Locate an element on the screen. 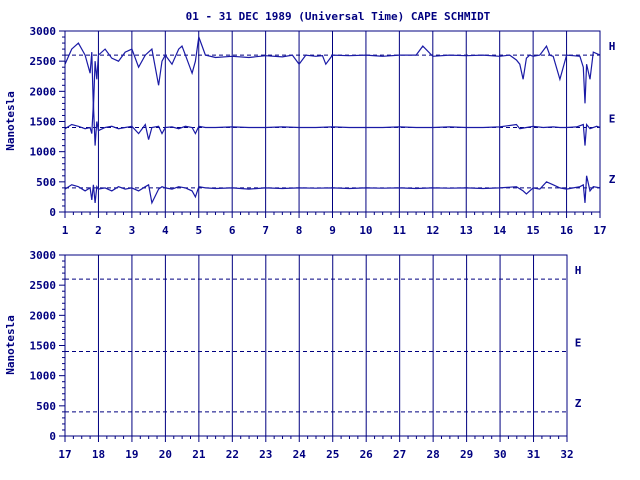  x-tick-label: 30 is located at coordinates (499, 454).